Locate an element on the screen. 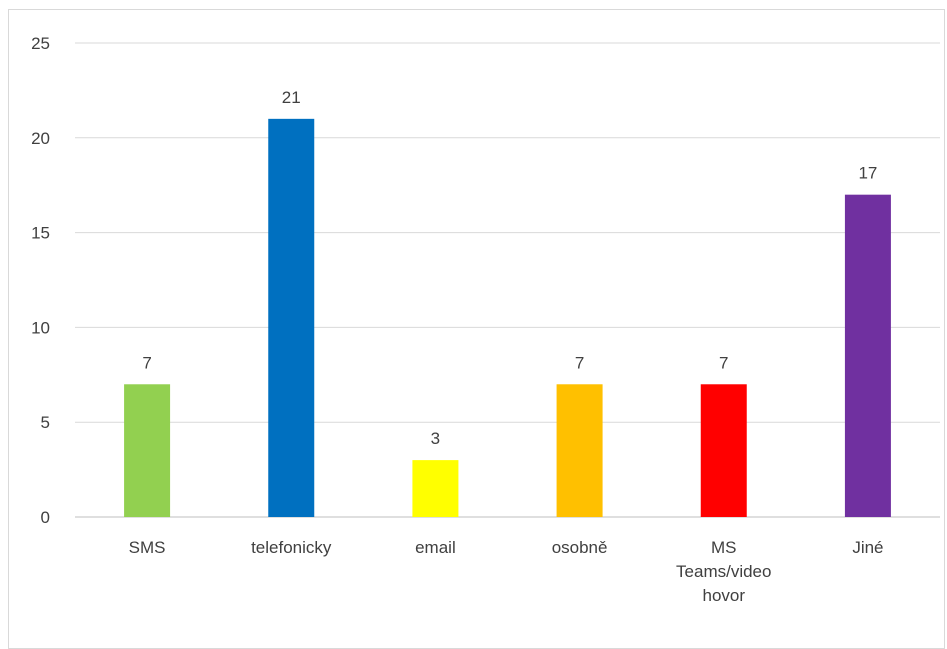 The height and width of the screenshot is (649, 947). y-tick-label: 25 is located at coordinates (40, 43).